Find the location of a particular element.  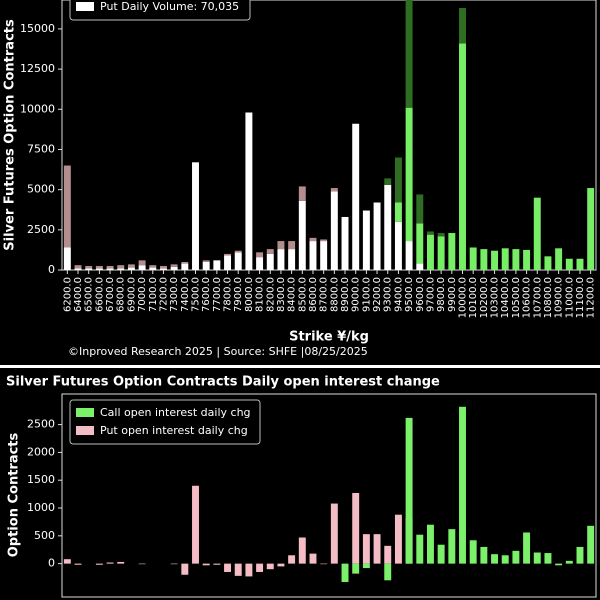

y-tick-label: 15000 is located at coordinates (37, 28).